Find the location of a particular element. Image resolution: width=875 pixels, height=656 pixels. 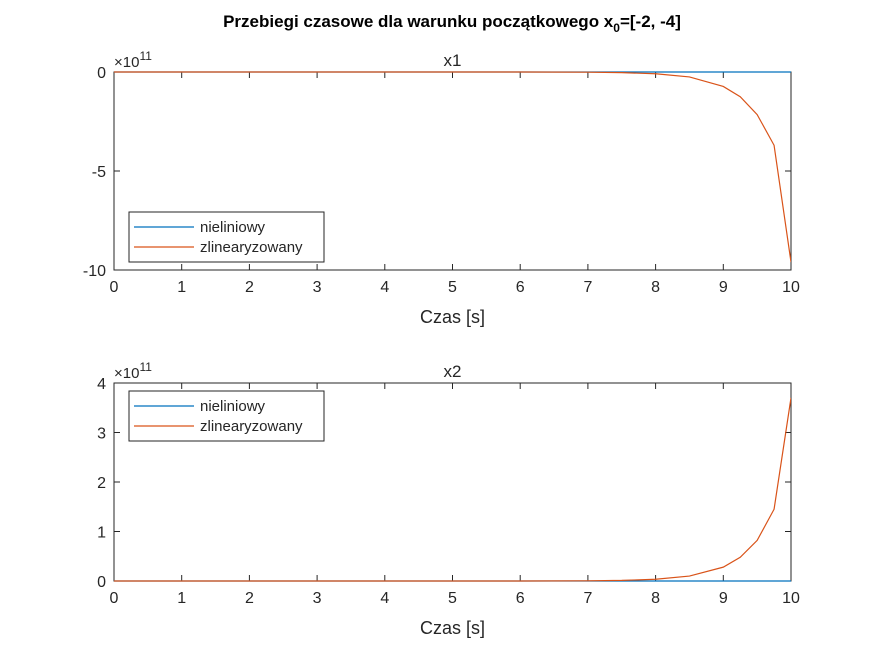

y-tick-label: 1 is located at coordinates (101, 533).